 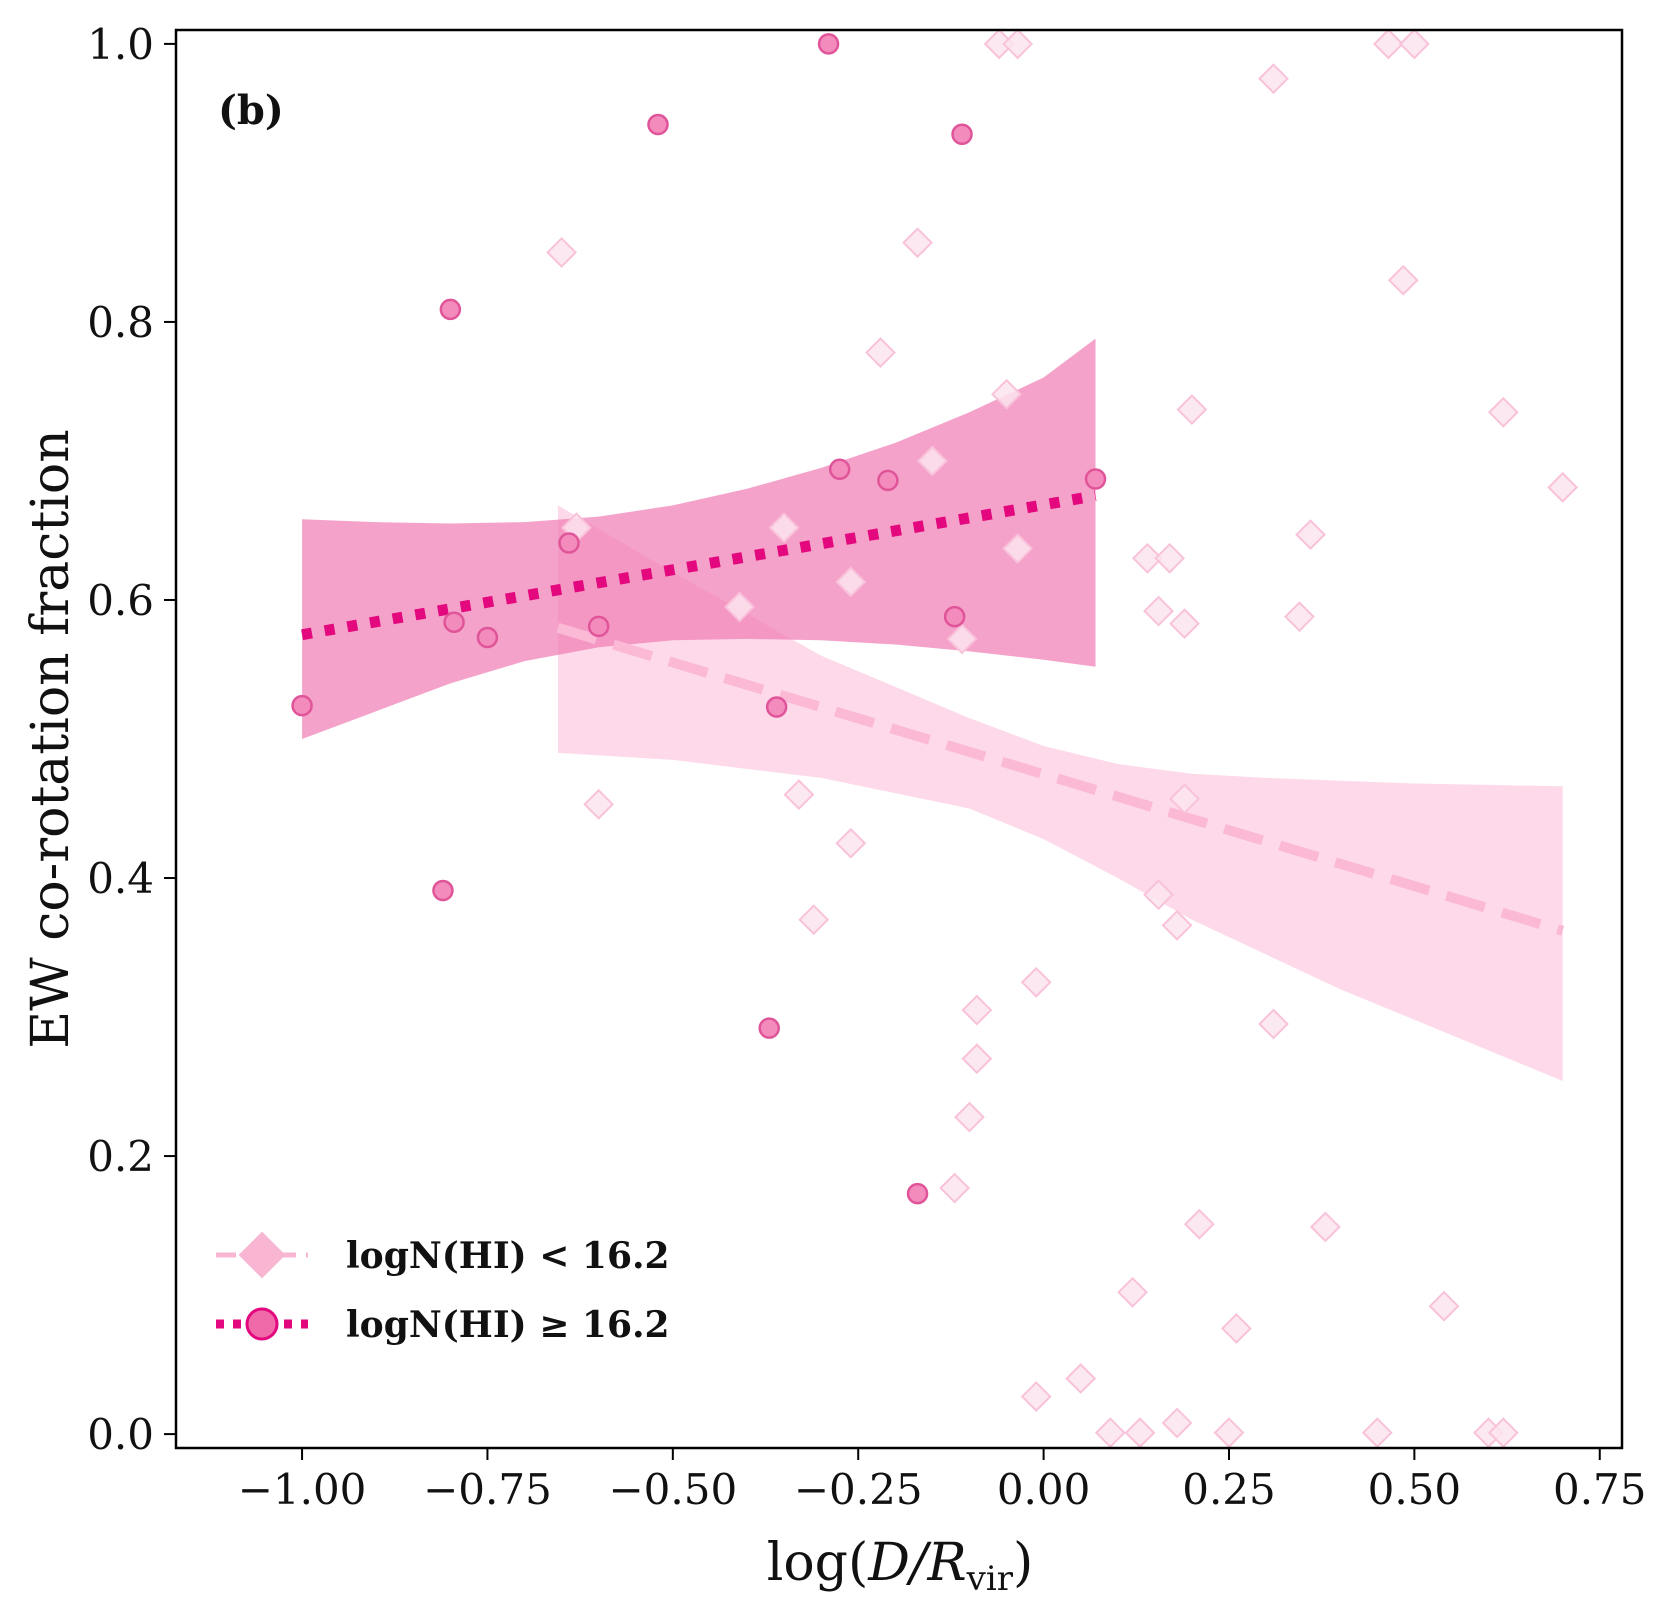 I want to click on x-tick-label: −0.50, so click(x=672, y=1489).